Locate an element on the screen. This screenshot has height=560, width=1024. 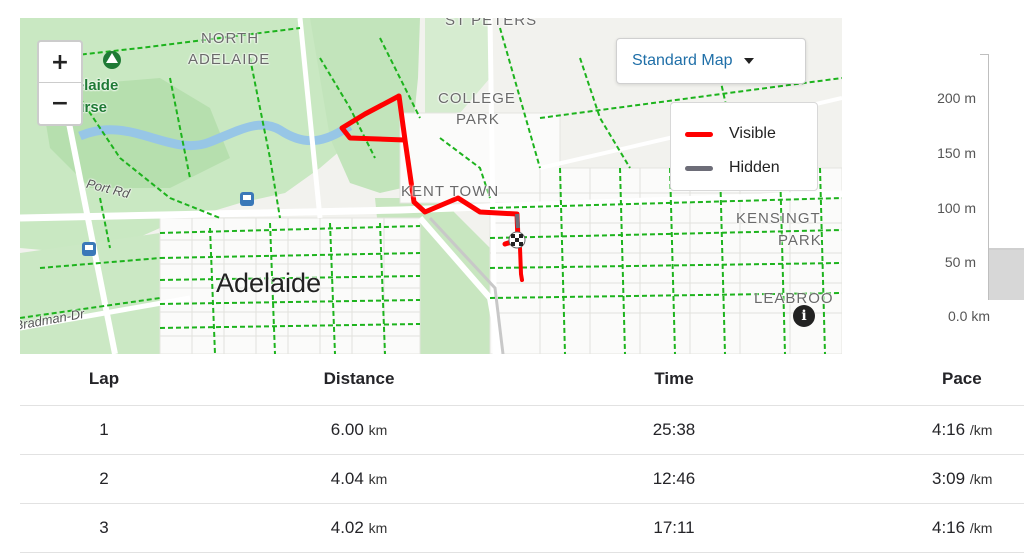
map-label-north-adelaide: NORTH is located at coordinates (230, 38).